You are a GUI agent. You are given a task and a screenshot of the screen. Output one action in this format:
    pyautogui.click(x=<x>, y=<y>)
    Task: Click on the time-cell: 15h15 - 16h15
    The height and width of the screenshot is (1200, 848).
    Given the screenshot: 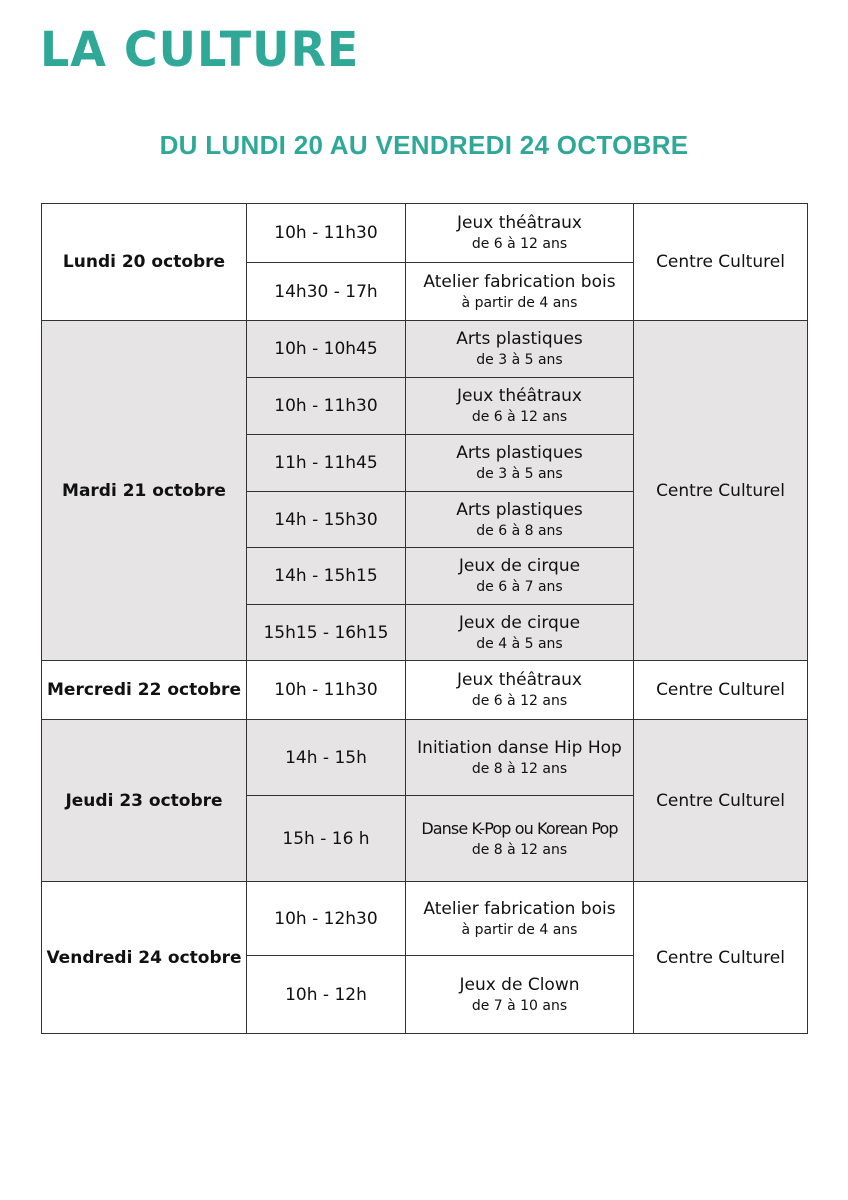 What is the action you would take?
    pyautogui.click(x=326, y=632)
    